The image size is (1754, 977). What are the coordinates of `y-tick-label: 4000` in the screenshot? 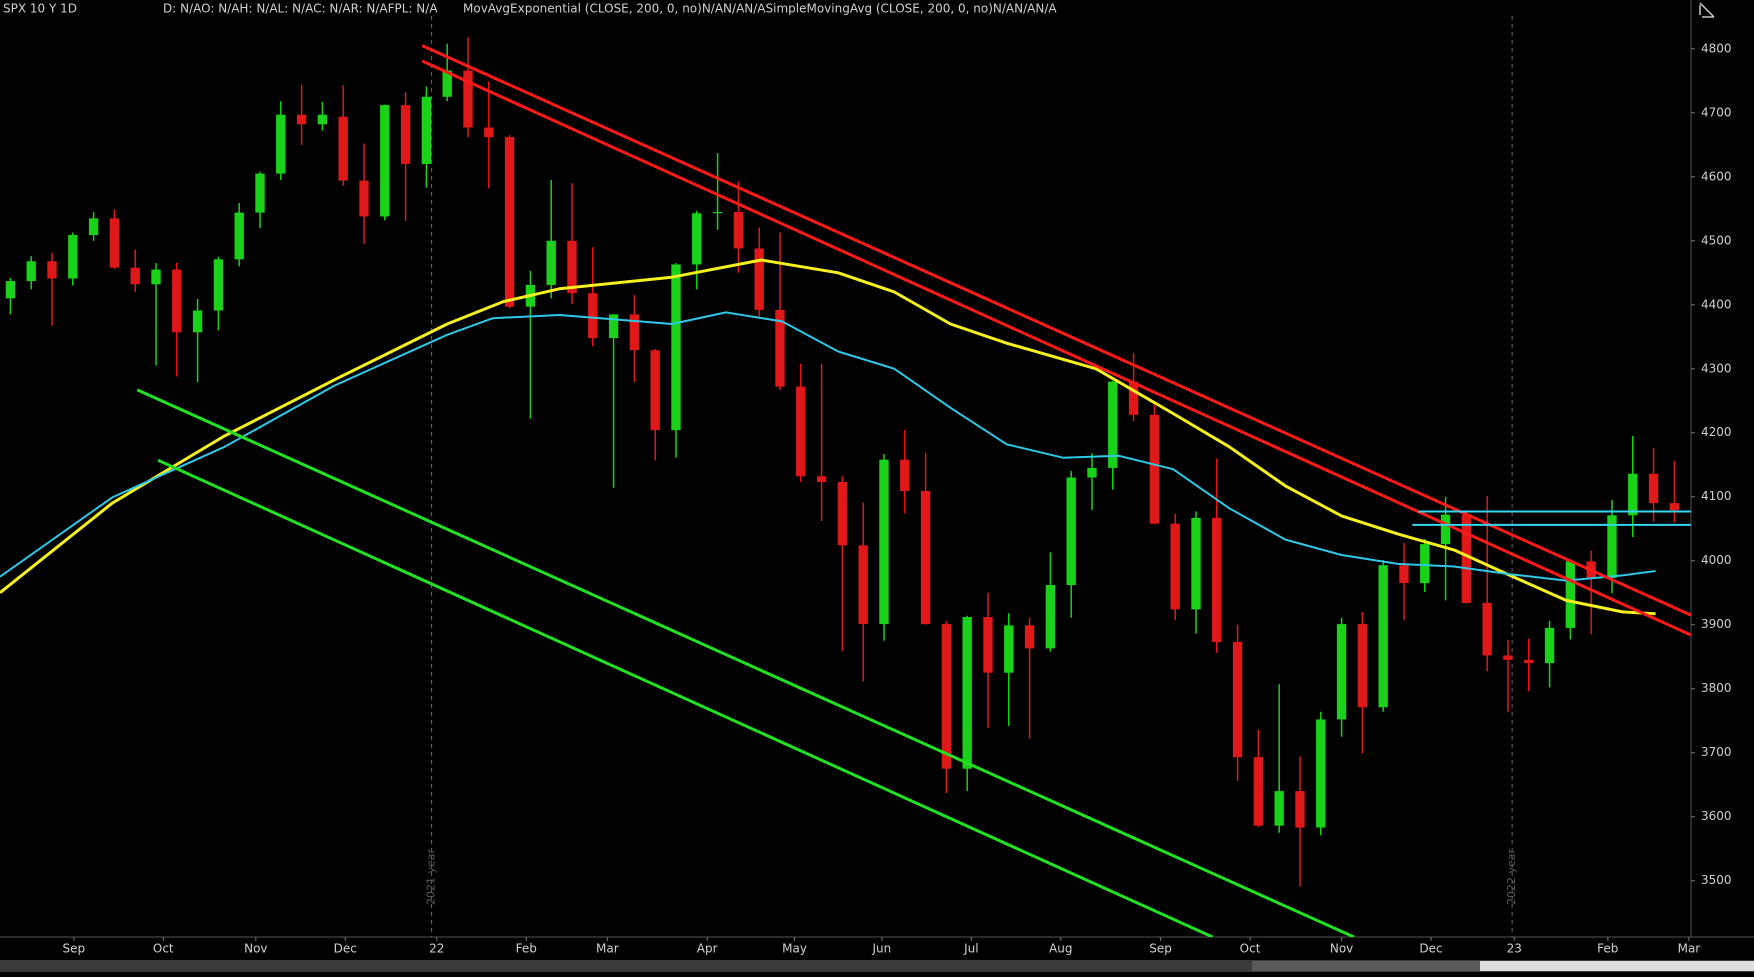 It's located at (1716, 560).